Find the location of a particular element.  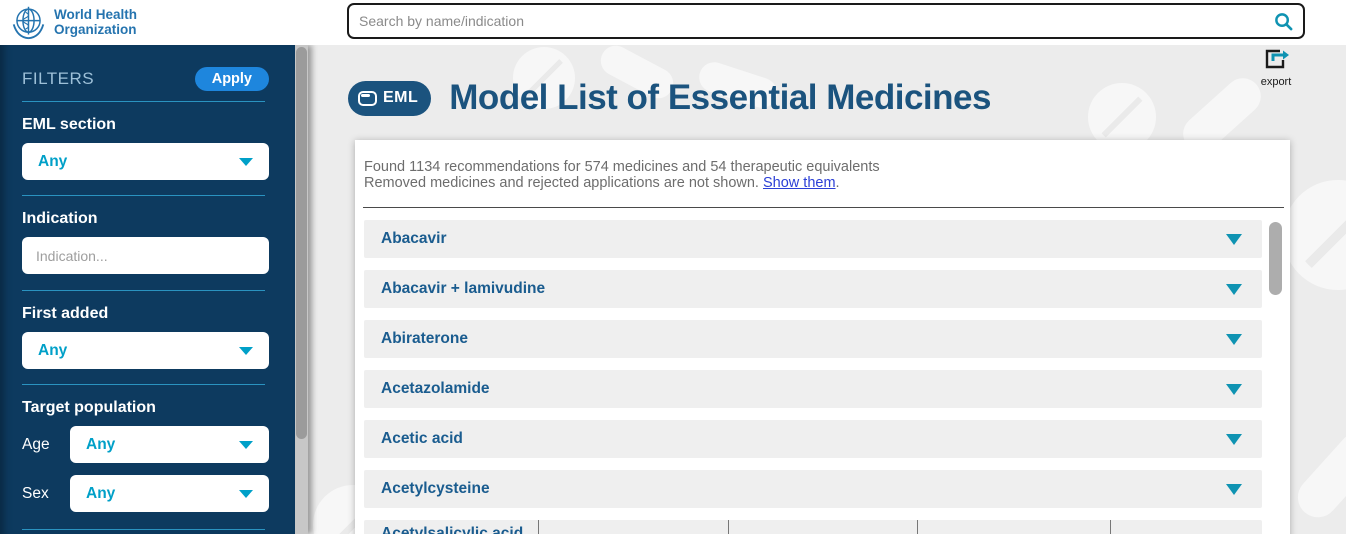

capsule-watermark is located at coordinates (1317, 475).